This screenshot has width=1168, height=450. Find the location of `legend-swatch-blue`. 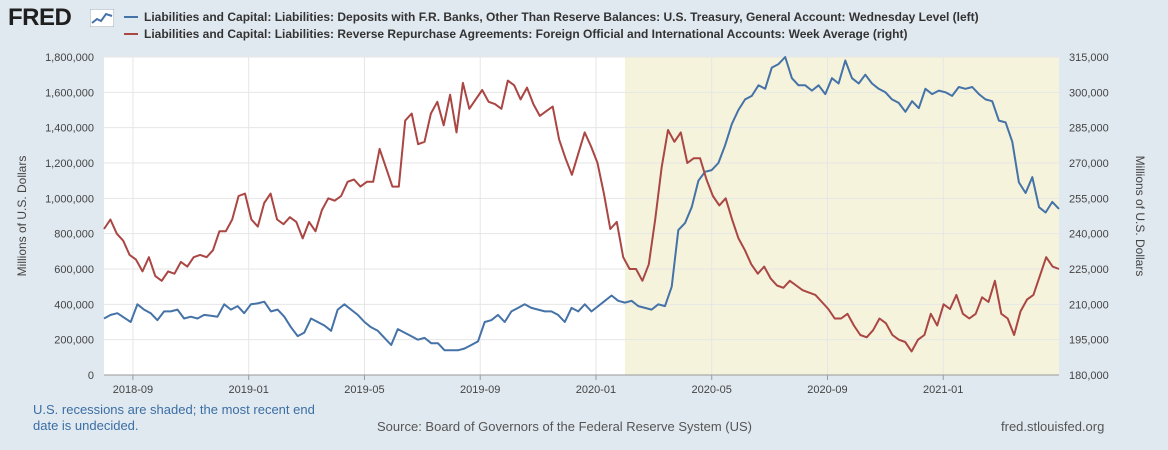

legend-swatch-blue is located at coordinates (131, 16).